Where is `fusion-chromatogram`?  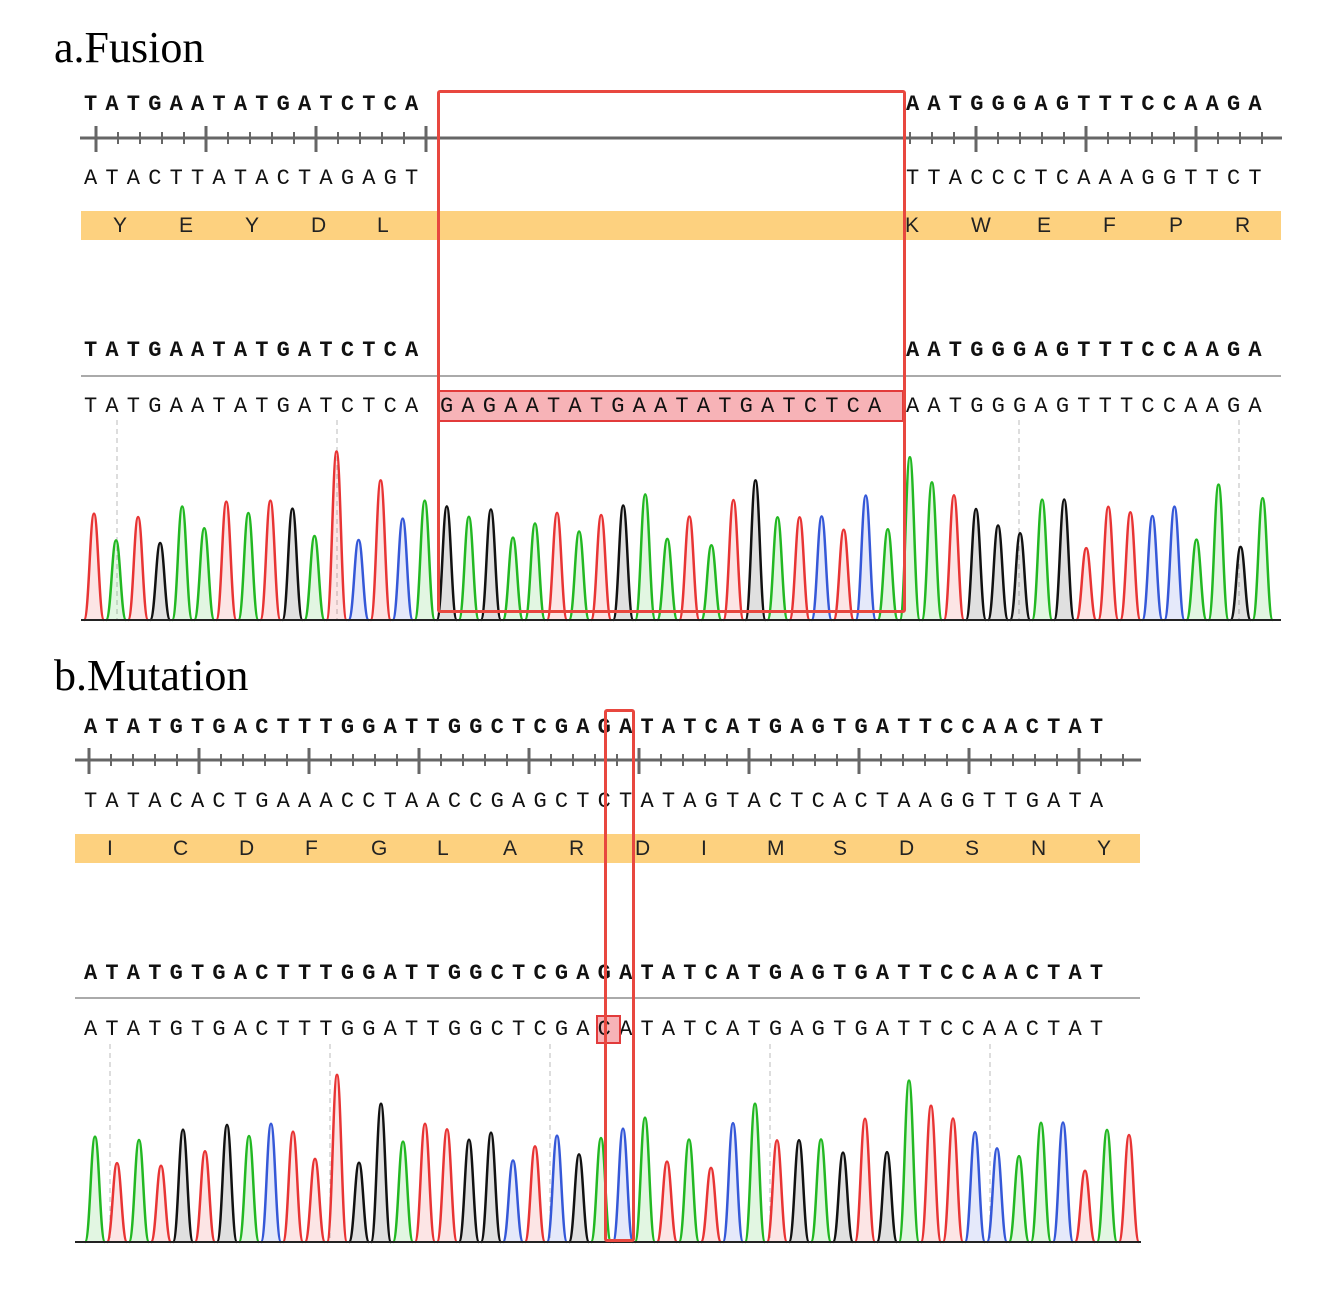
fusion-chromatogram is located at coordinates (681, 521).